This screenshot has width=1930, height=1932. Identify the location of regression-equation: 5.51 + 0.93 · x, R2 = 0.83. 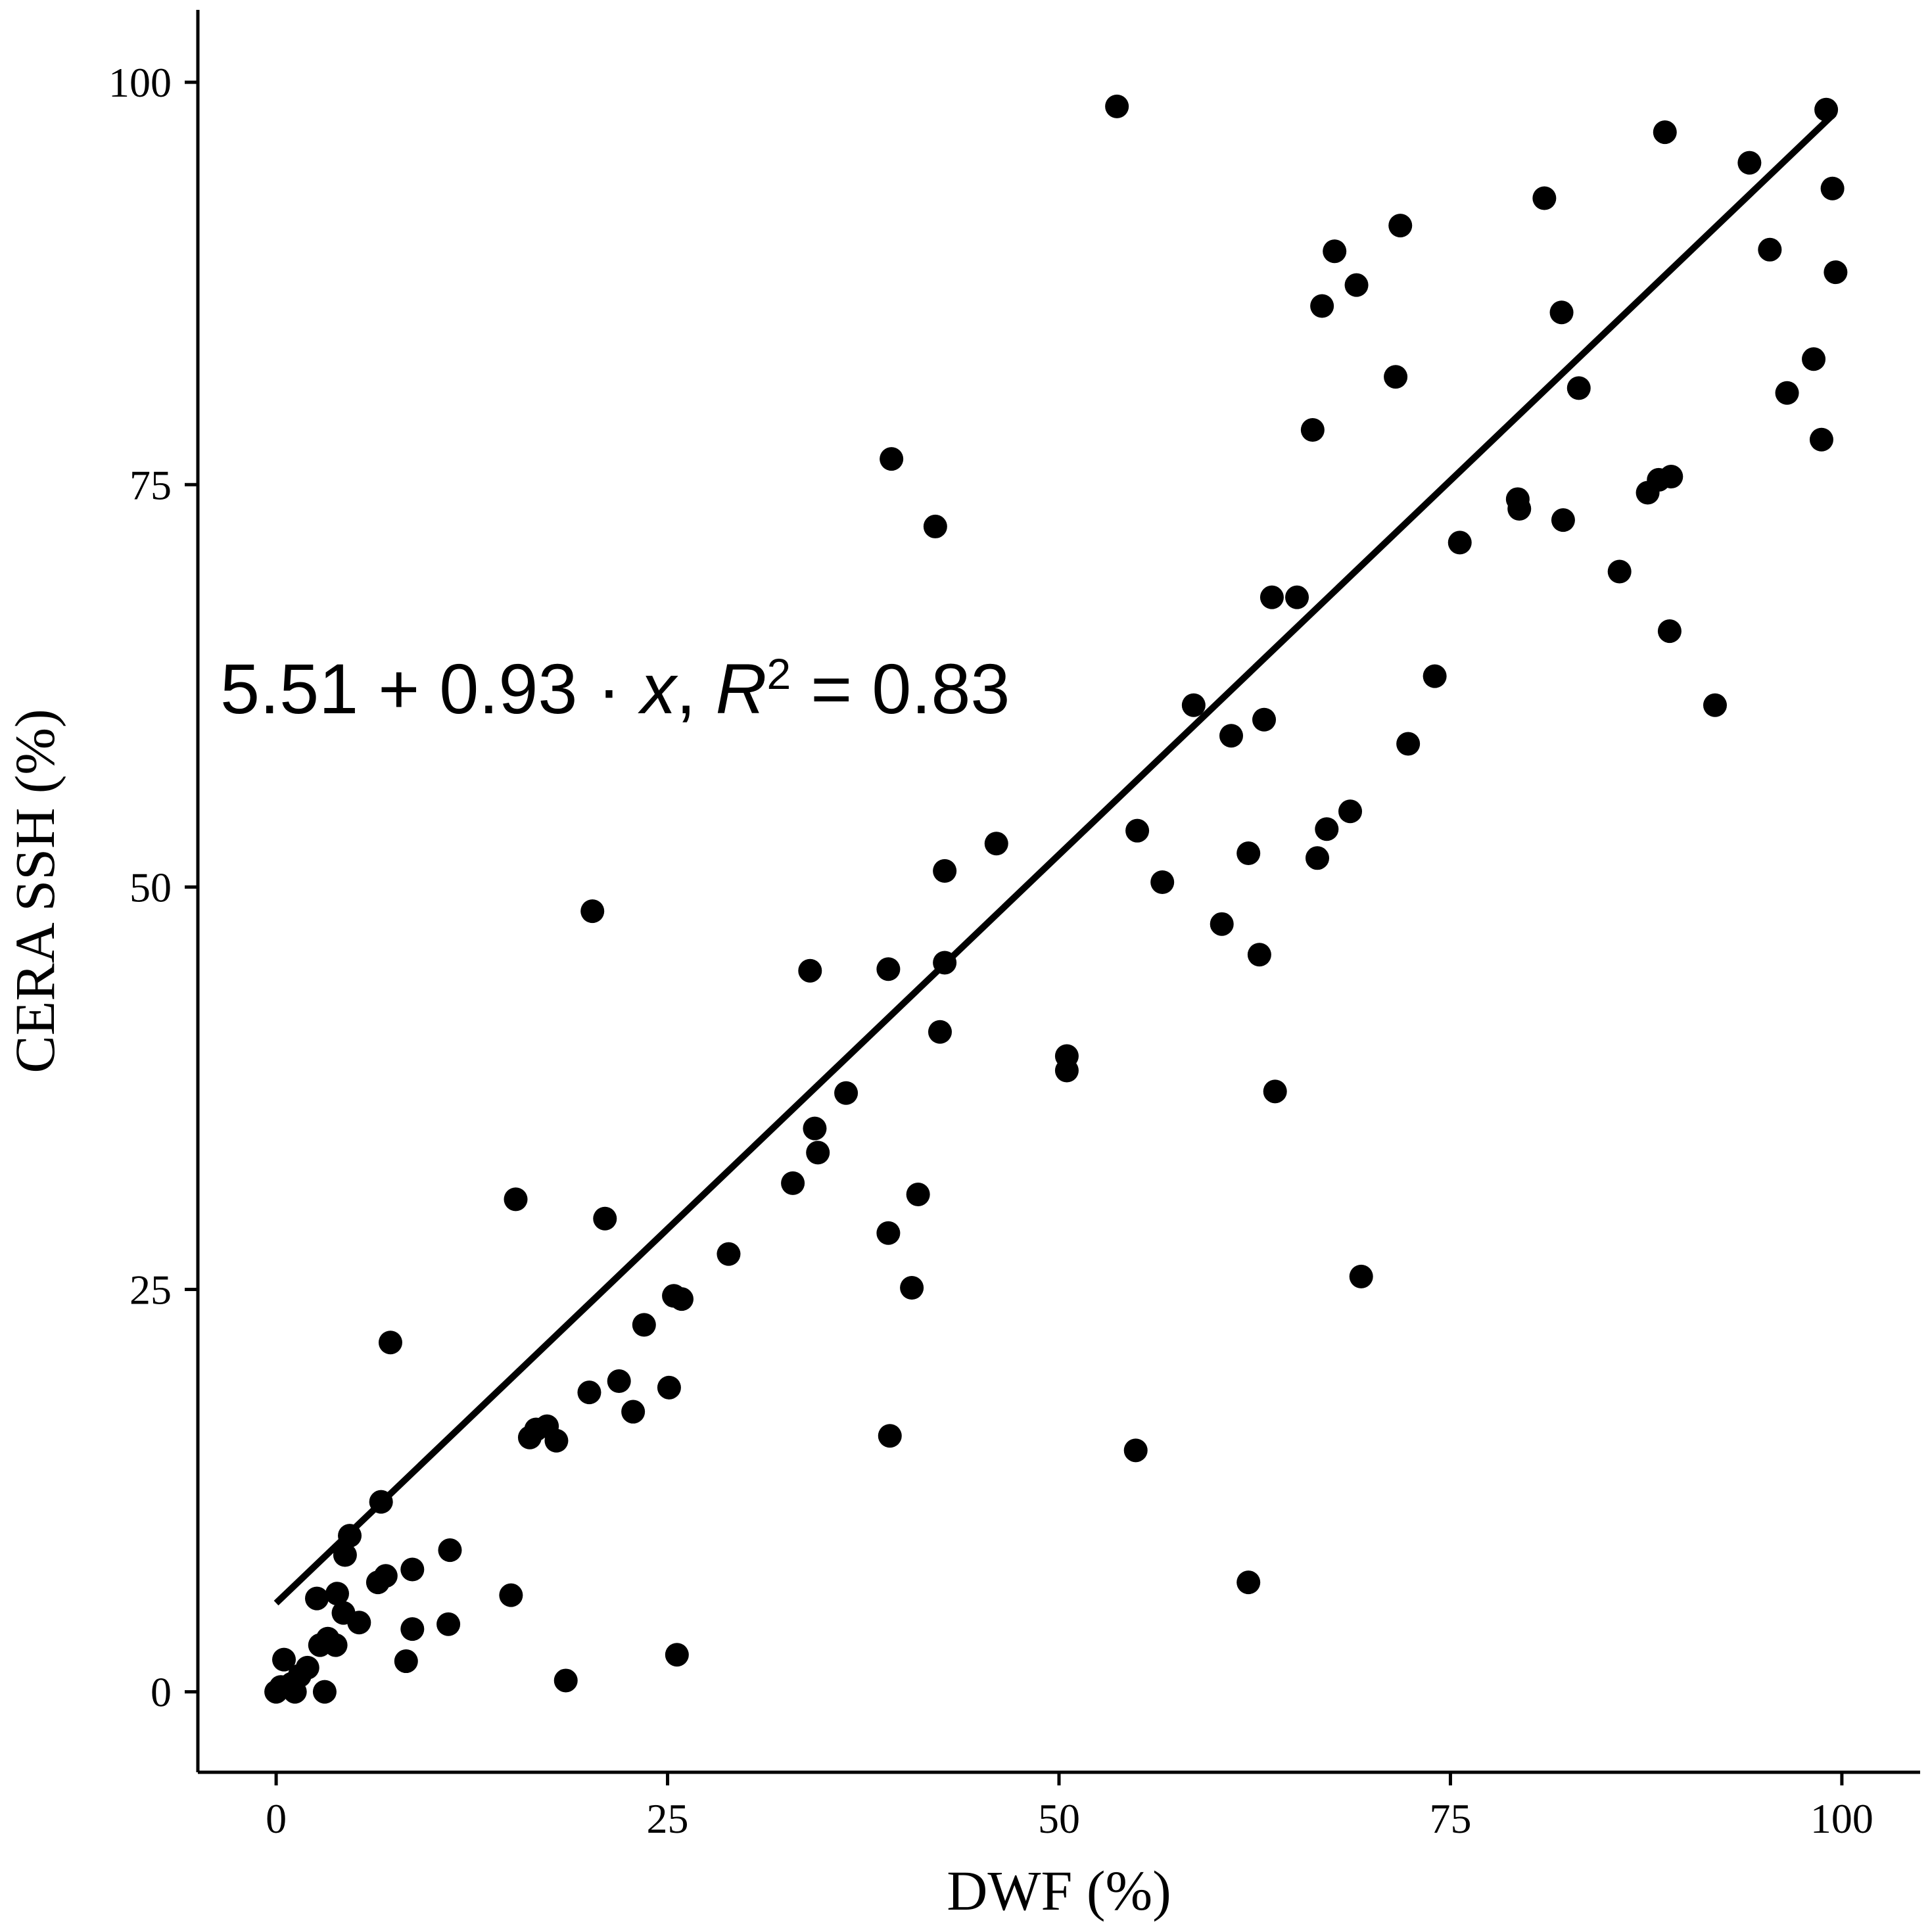
(615, 689).